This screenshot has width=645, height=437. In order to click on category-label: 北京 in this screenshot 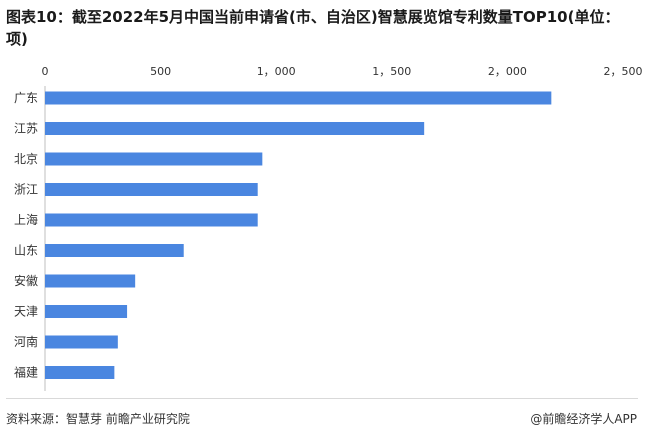, I will do `click(26, 159)`.